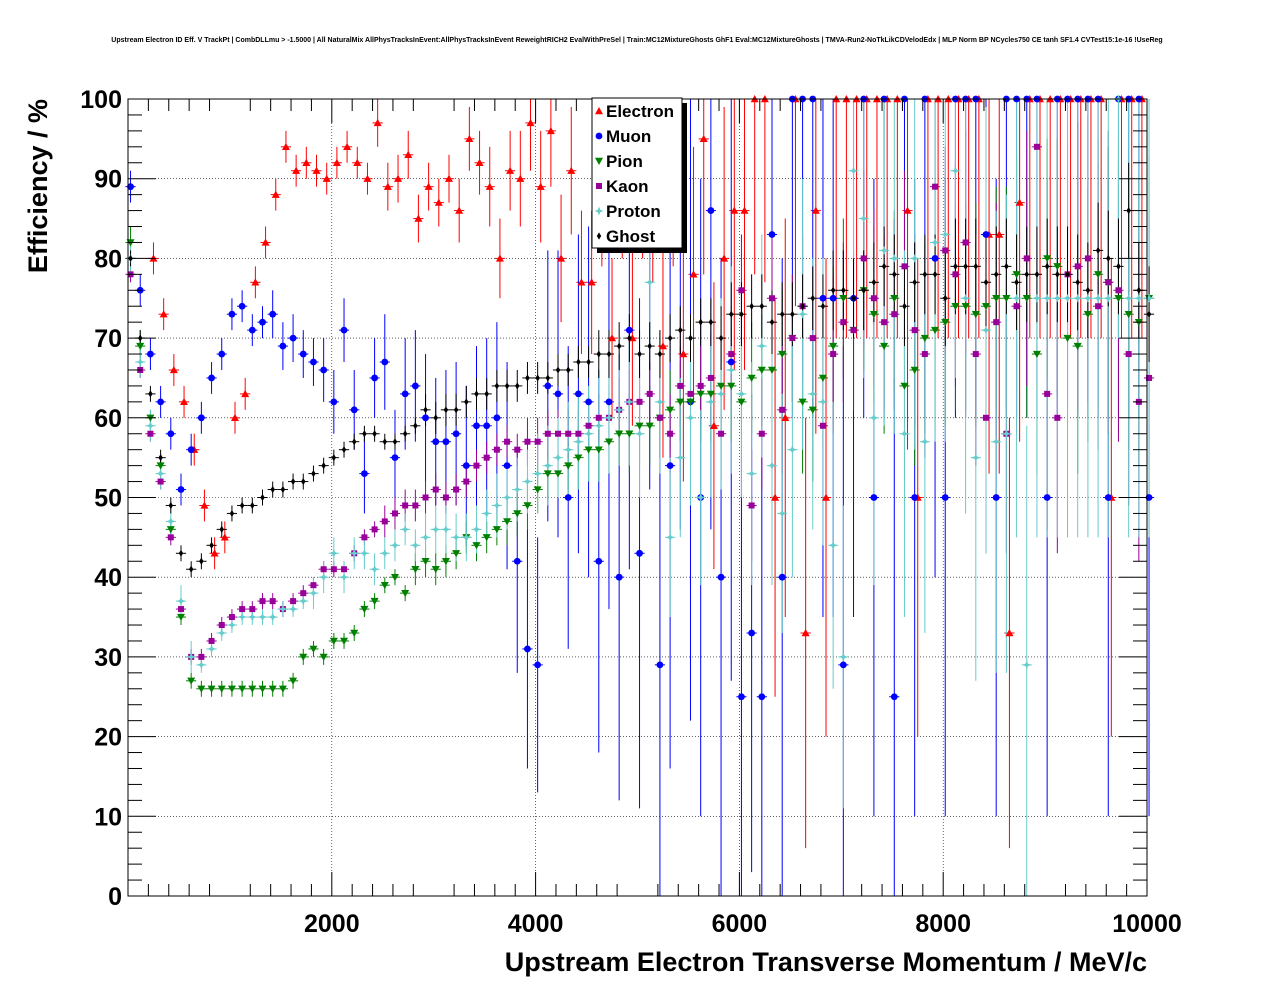 Image resolution: width=1276 pixels, height=996 pixels. Describe the element at coordinates (599, 186) in the screenshot. I see `legend-marker-kaon` at that location.